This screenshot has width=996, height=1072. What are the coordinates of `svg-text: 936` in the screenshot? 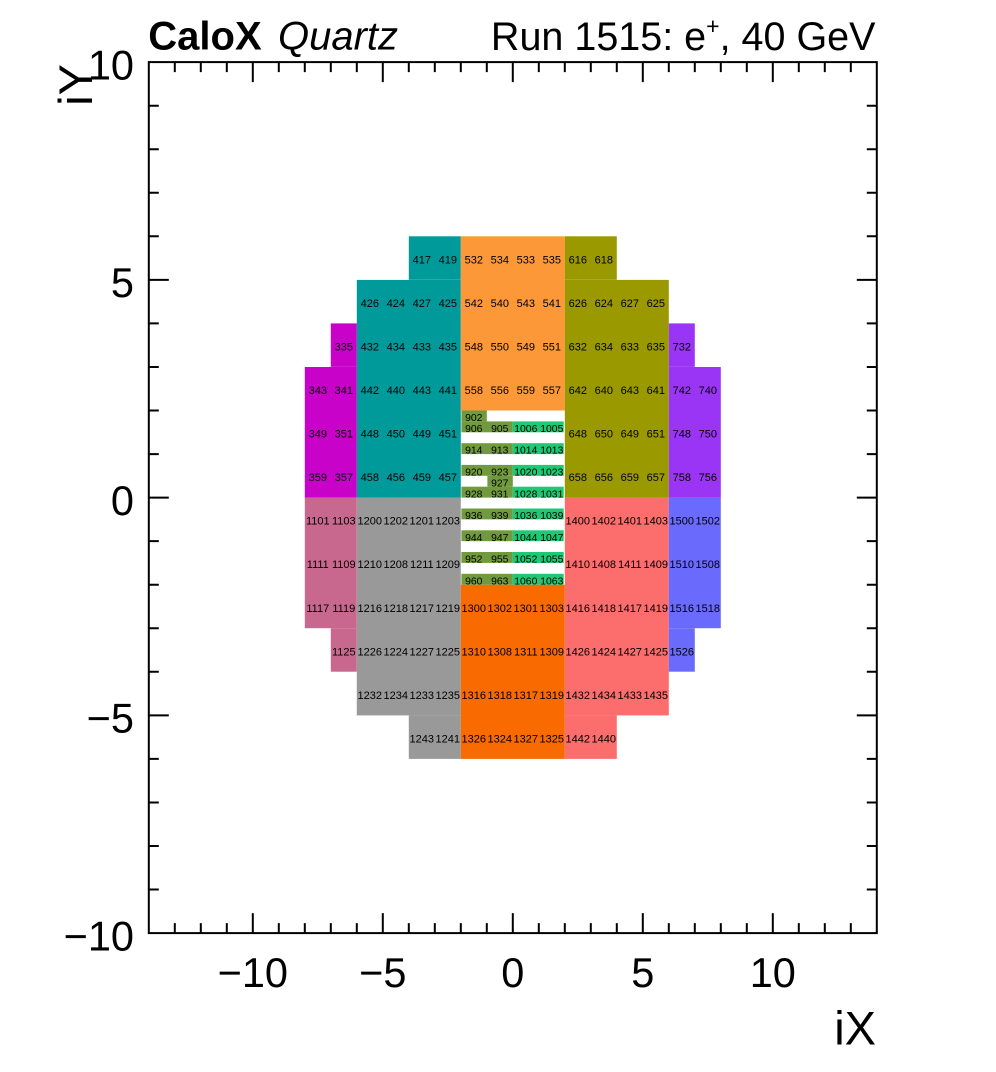 It's located at (474, 516).